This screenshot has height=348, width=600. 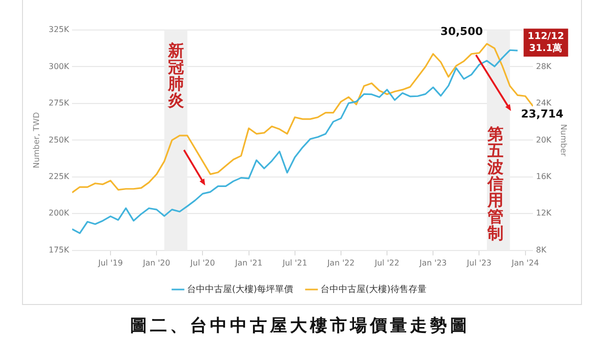 I want to click on band-label: 第五波信用管制, so click(x=495, y=183).